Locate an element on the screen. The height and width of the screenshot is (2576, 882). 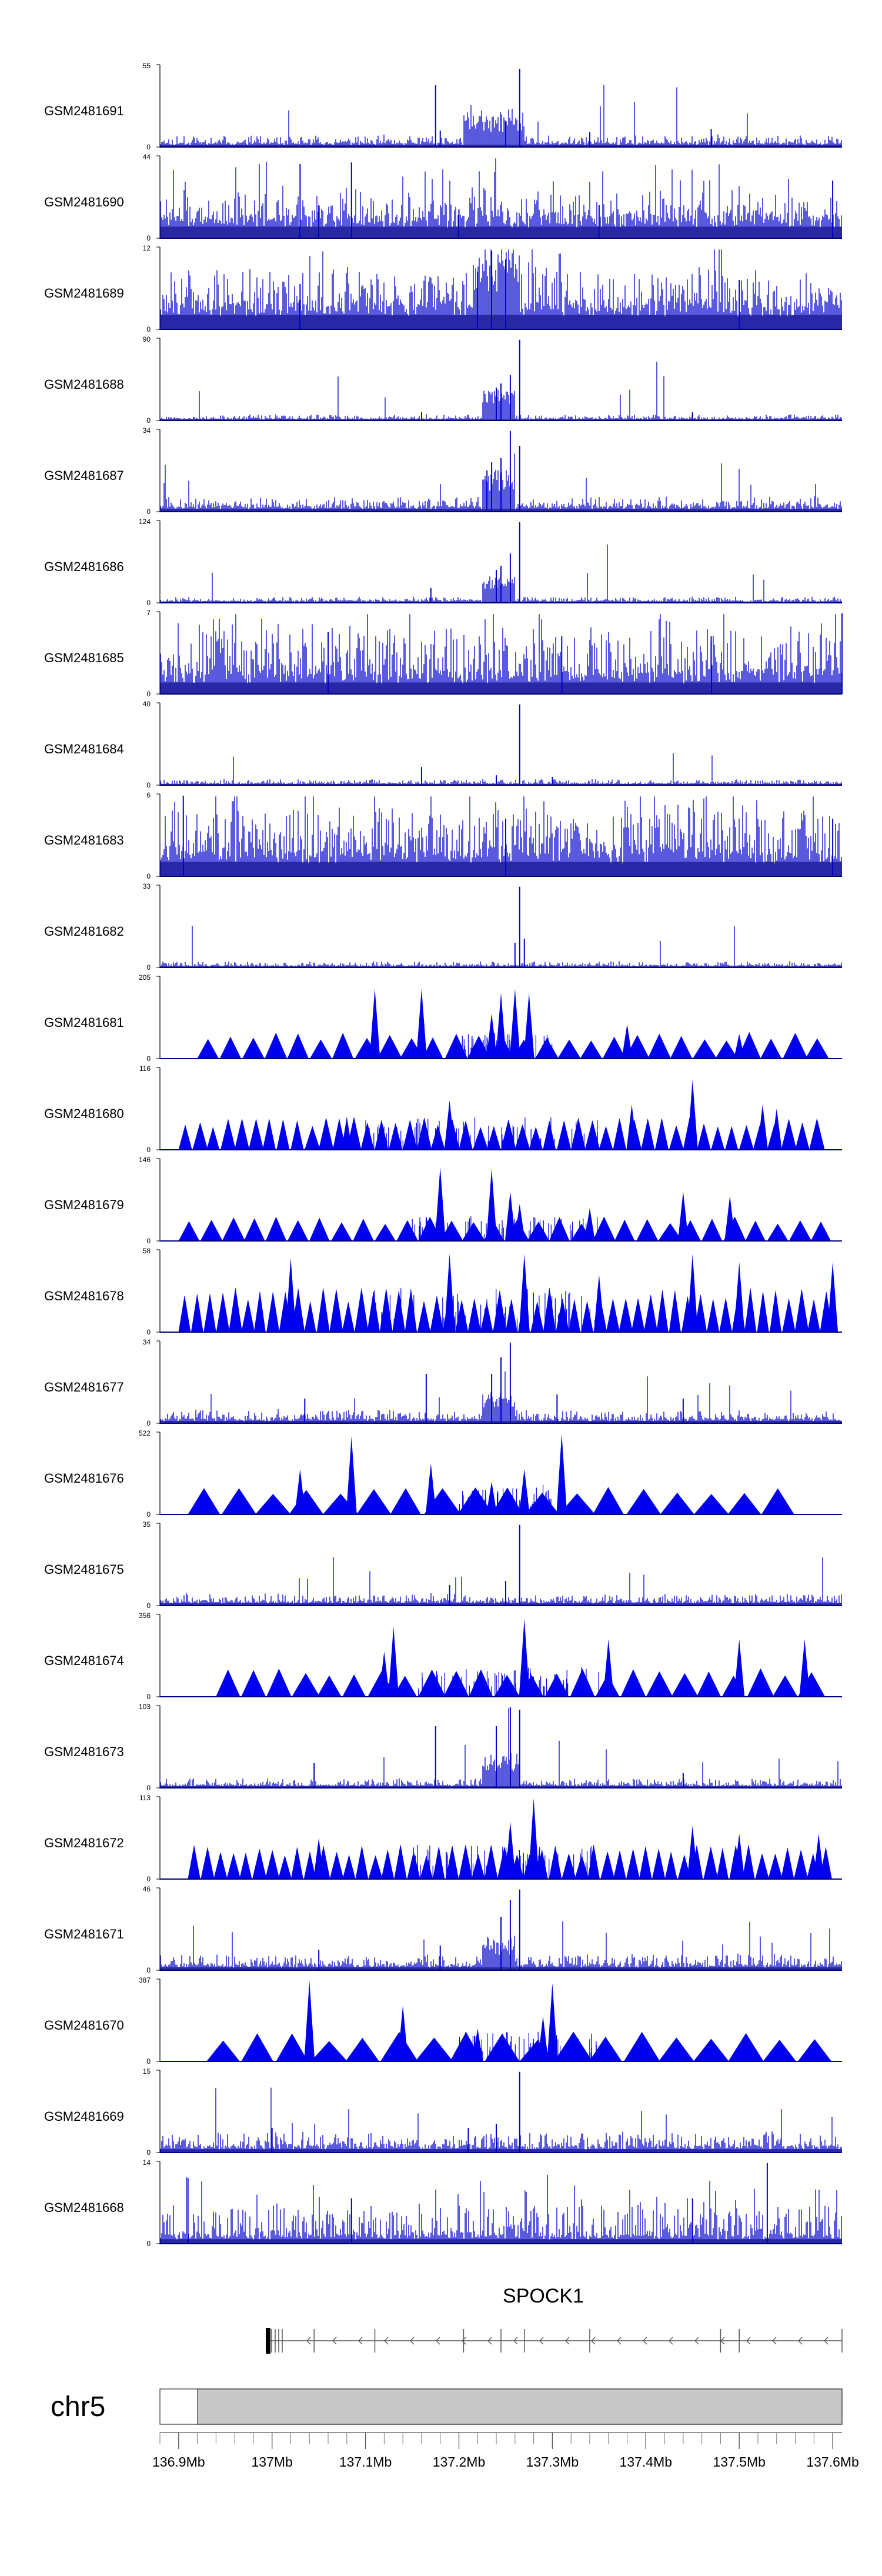
track-max-label: 15 is located at coordinates (147, 2071).